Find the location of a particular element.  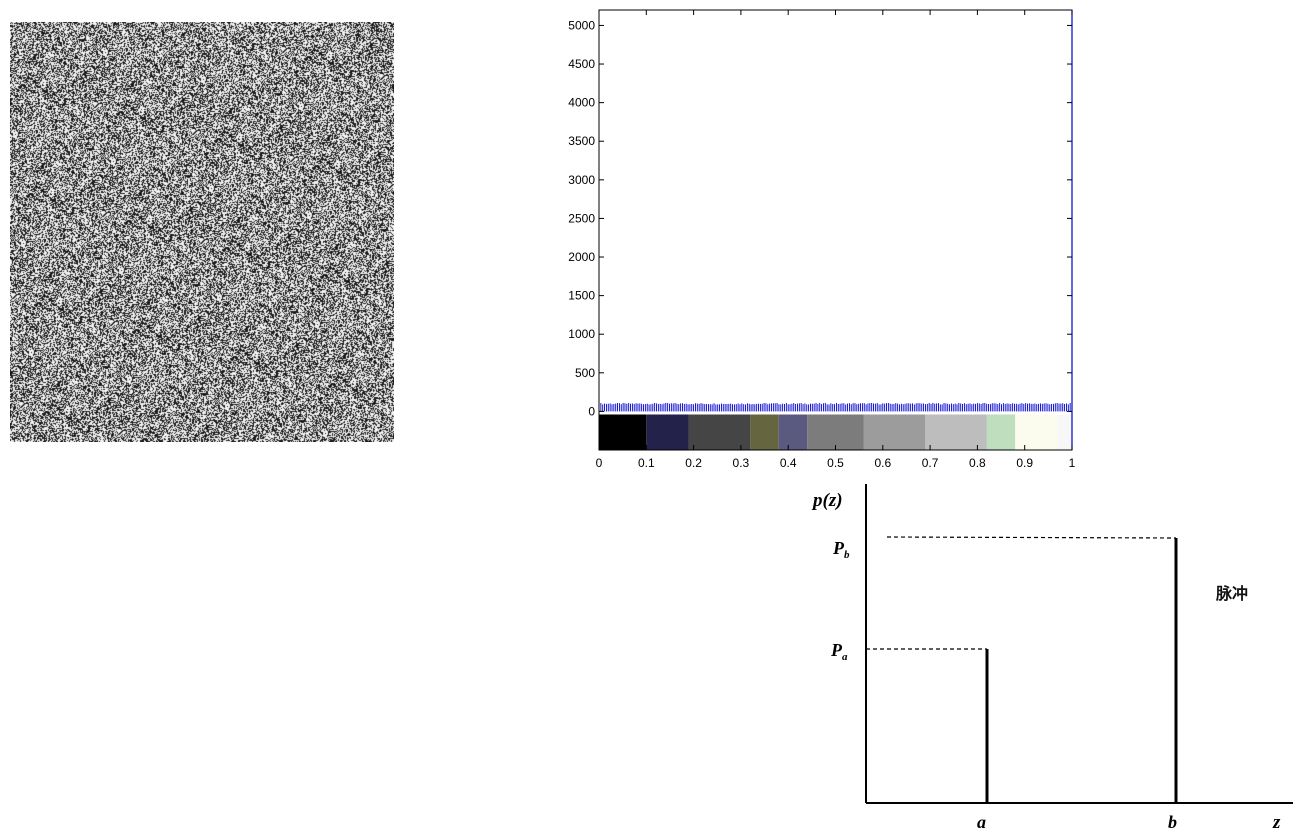

label-pb: Pb is located at coordinates (841, 549).